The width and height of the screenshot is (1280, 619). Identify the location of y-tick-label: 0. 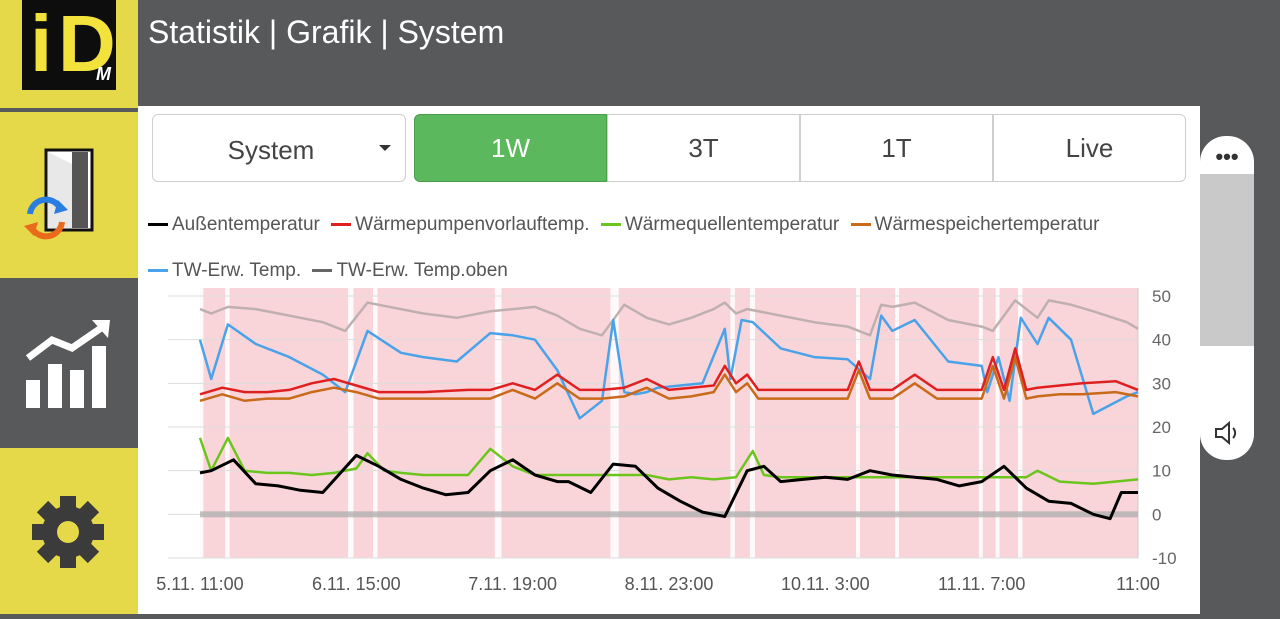
(1156, 514).